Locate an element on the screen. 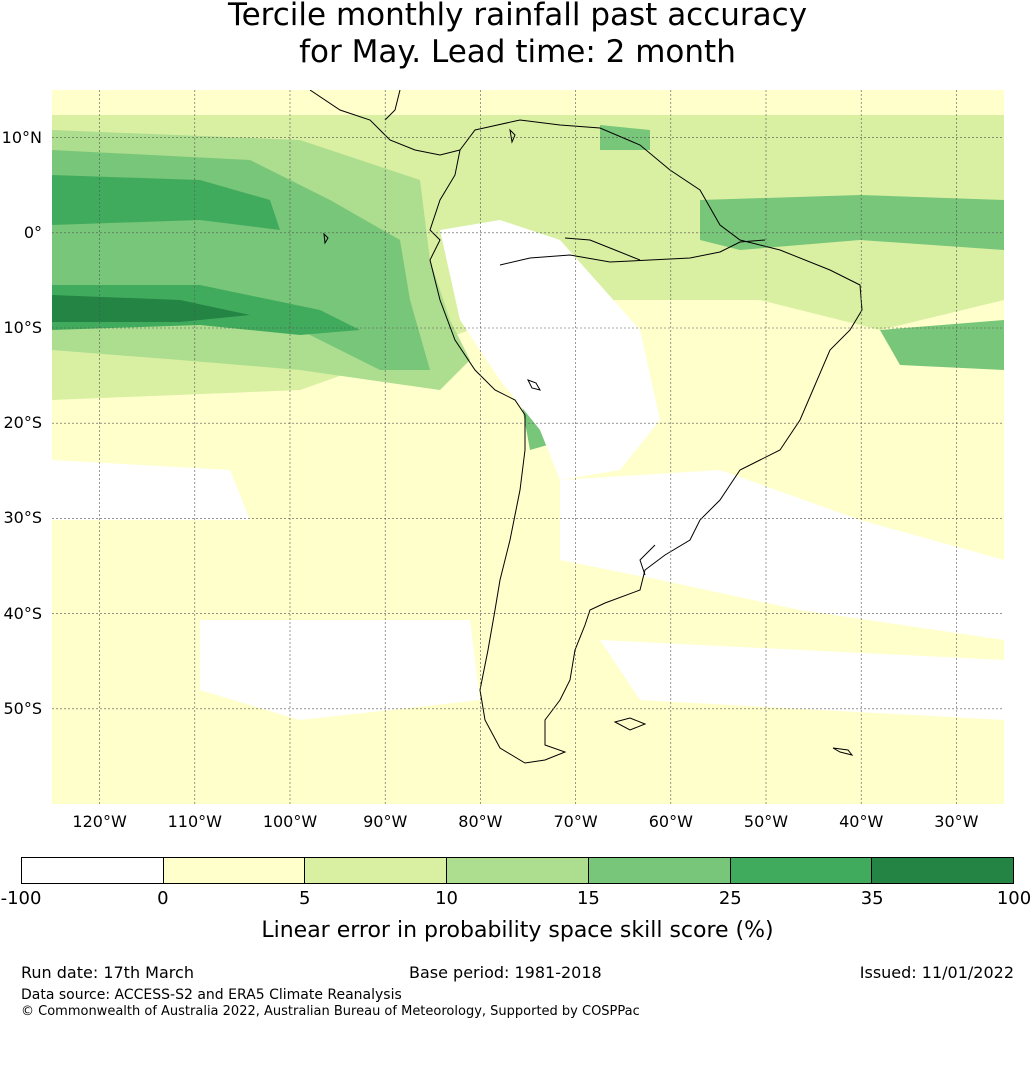  amazon-river is located at coordinates (632, 252).